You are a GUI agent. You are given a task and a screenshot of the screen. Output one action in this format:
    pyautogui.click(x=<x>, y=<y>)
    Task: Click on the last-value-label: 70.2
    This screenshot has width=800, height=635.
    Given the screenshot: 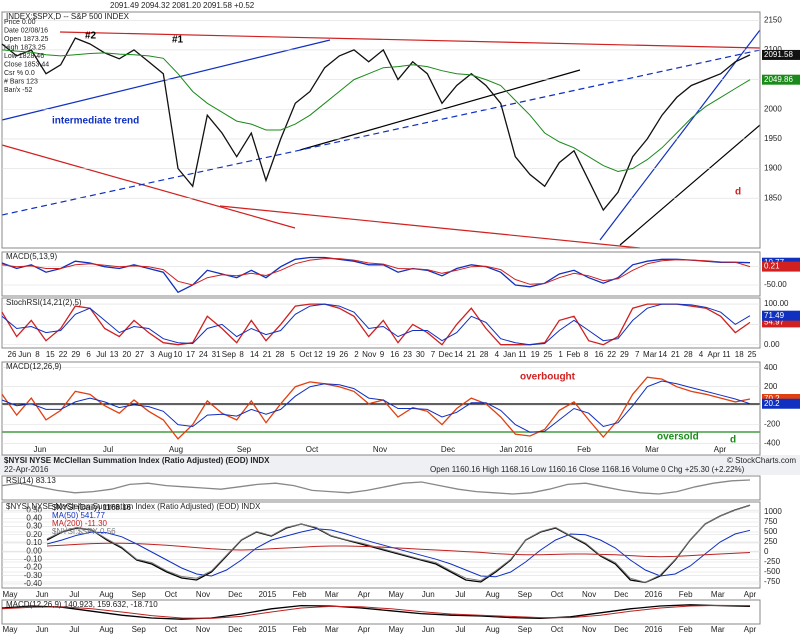 What is the action you would take?
    pyautogui.click(x=772, y=398)
    